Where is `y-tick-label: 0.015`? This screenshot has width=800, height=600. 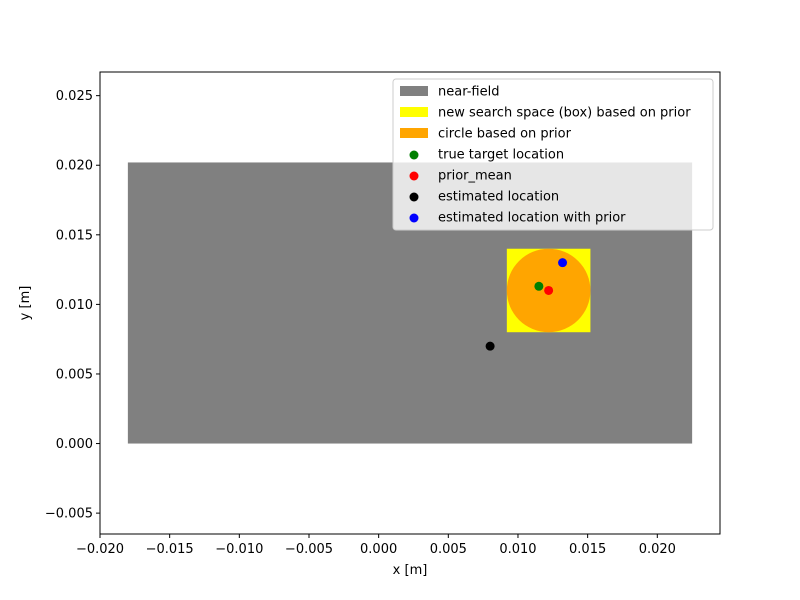
y-tick-label: 0.015 is located at coordinates (74, 235).